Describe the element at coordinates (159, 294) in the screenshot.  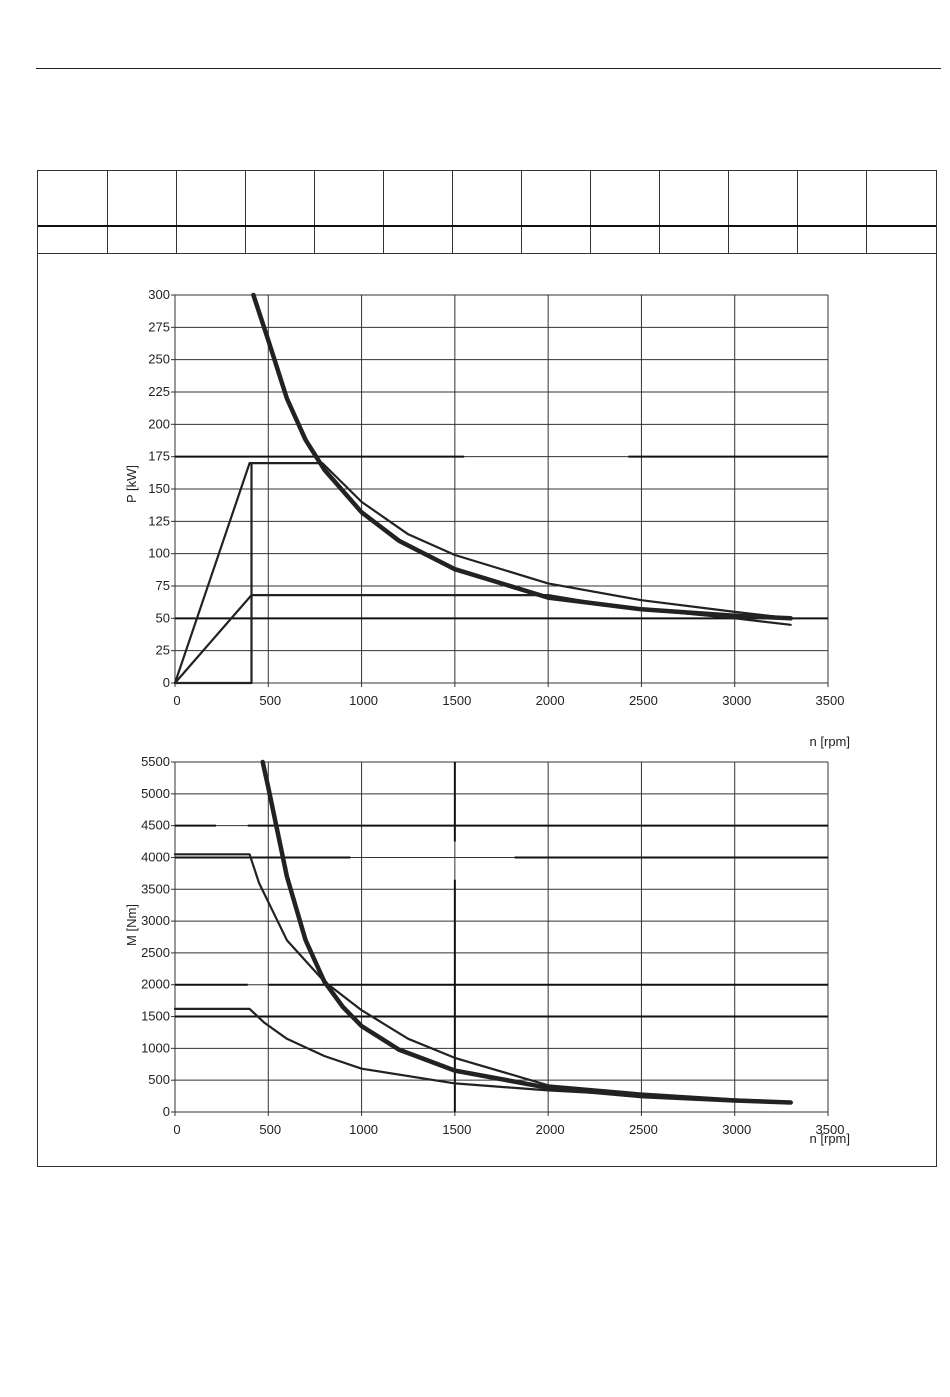
I see `y-tick-label: 300` at that location.